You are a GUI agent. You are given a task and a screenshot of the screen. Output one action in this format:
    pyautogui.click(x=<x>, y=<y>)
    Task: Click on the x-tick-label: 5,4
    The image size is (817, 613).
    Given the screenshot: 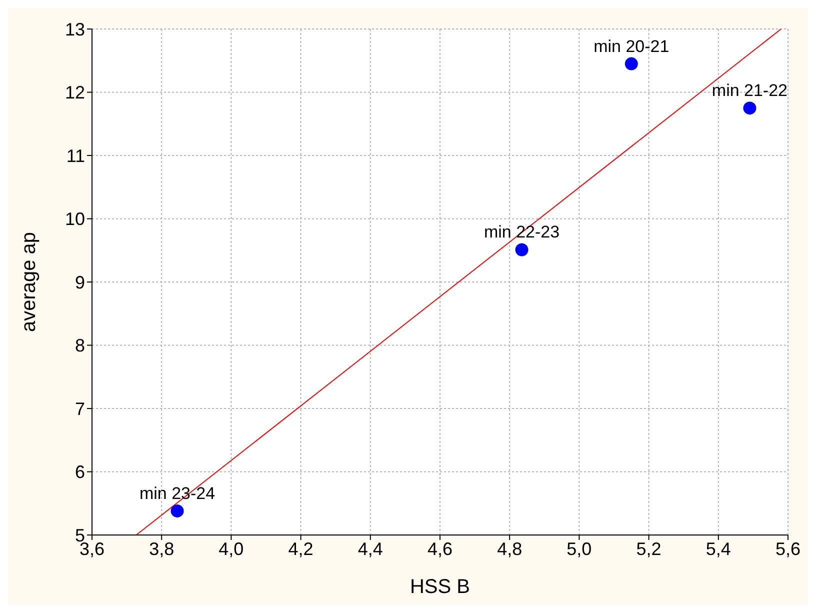 What is the action you would take?
    pyautogui.click(x=718, y=548)
    